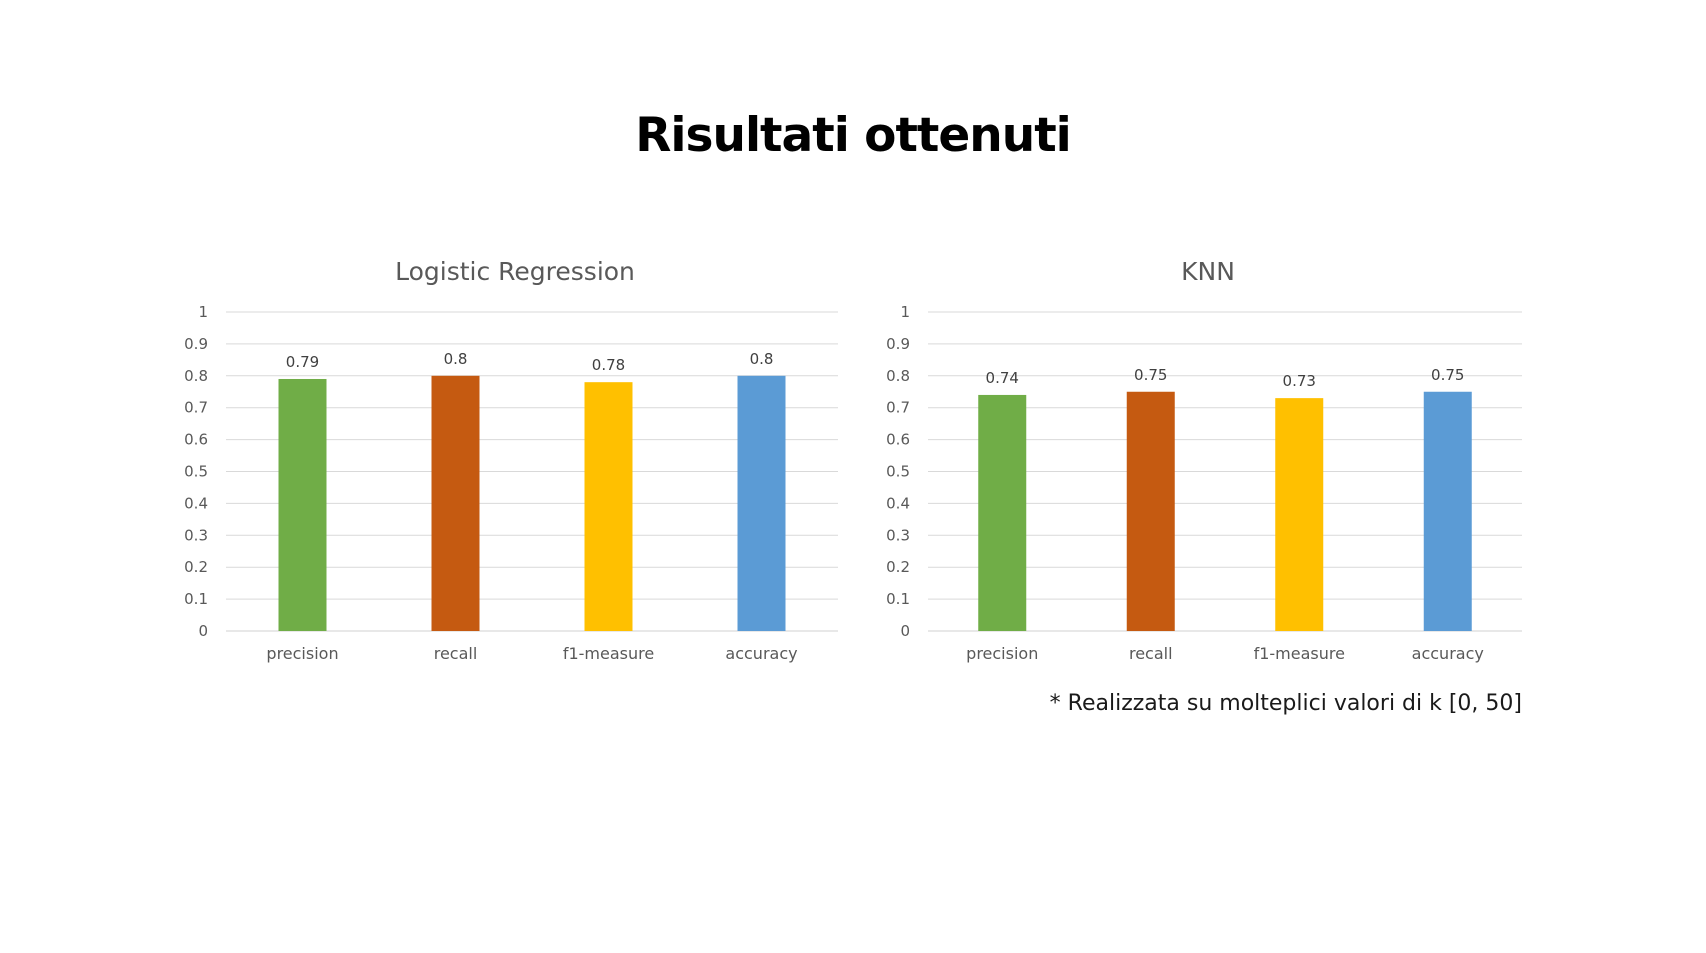 Image resolution: width=1706 pixels, height=953 pixels. What do you see at coordinates (1002, 378) in the screenshot?
I see `data-label: 0.74` at bounding box center [1002, 378].